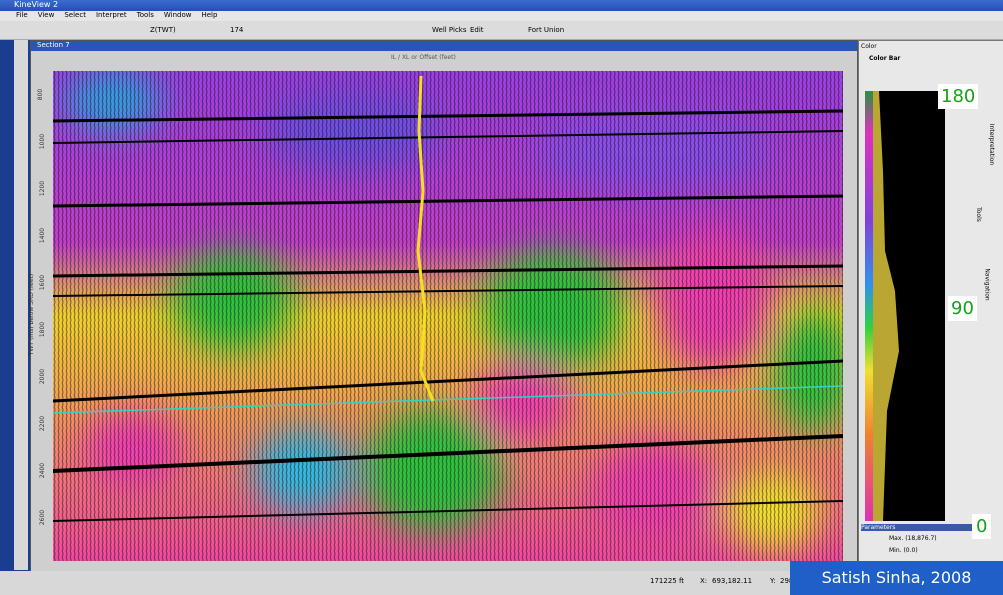  Describe the element at coordinates (978, 214) in the screenshot. I see `side-tab: Tools` at that location.